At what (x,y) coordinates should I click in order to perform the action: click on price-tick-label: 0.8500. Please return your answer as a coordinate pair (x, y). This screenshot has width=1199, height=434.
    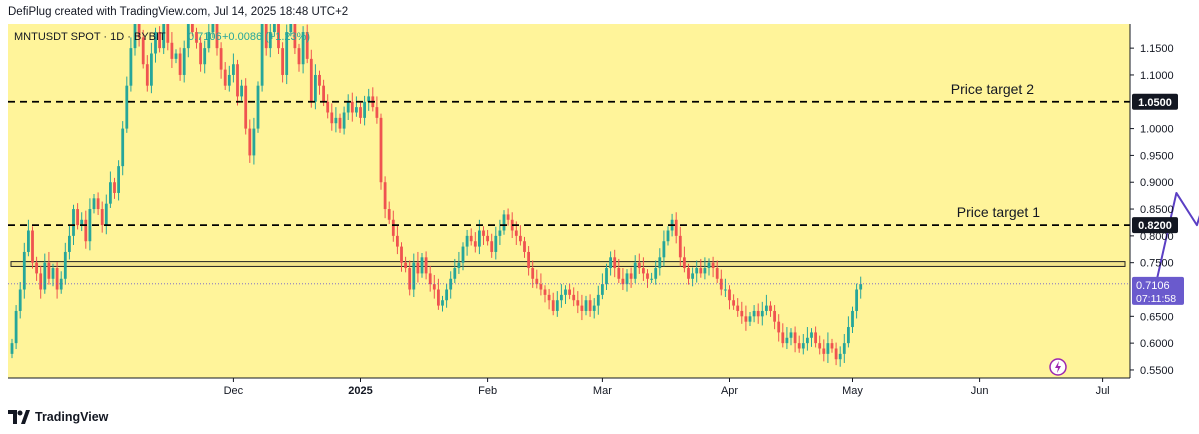
    Looking at the image, I should click on (1157, 210).